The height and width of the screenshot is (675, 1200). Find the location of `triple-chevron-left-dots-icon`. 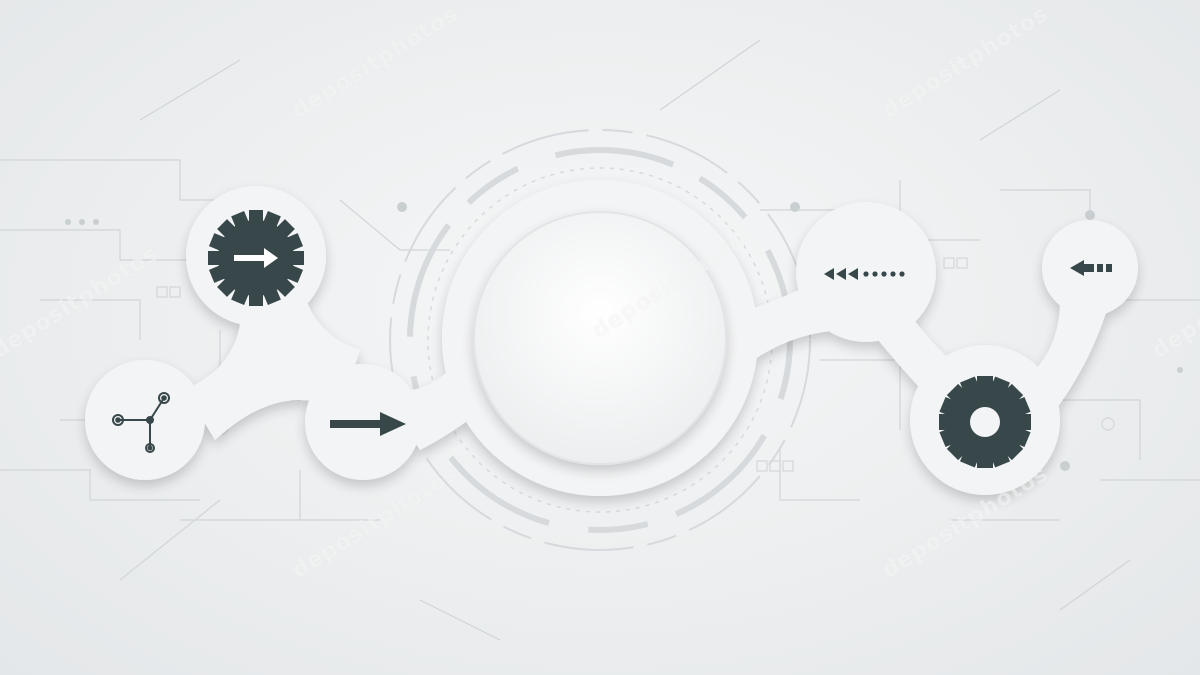

triple-chevron-left-dots-icon is located at coordinates (864, 274).